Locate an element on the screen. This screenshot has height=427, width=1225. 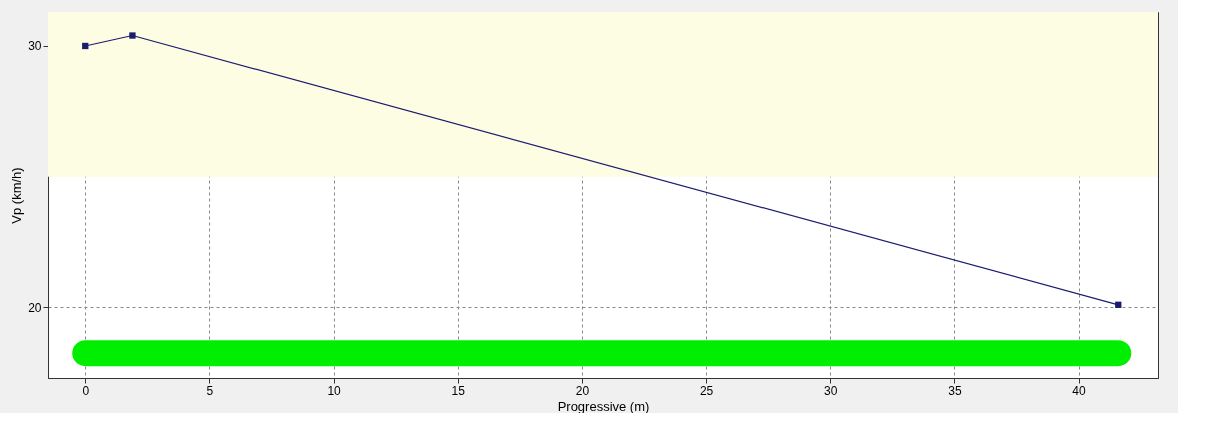
x-axis-title: Progressive (m) is located at coordinates (603, 406).